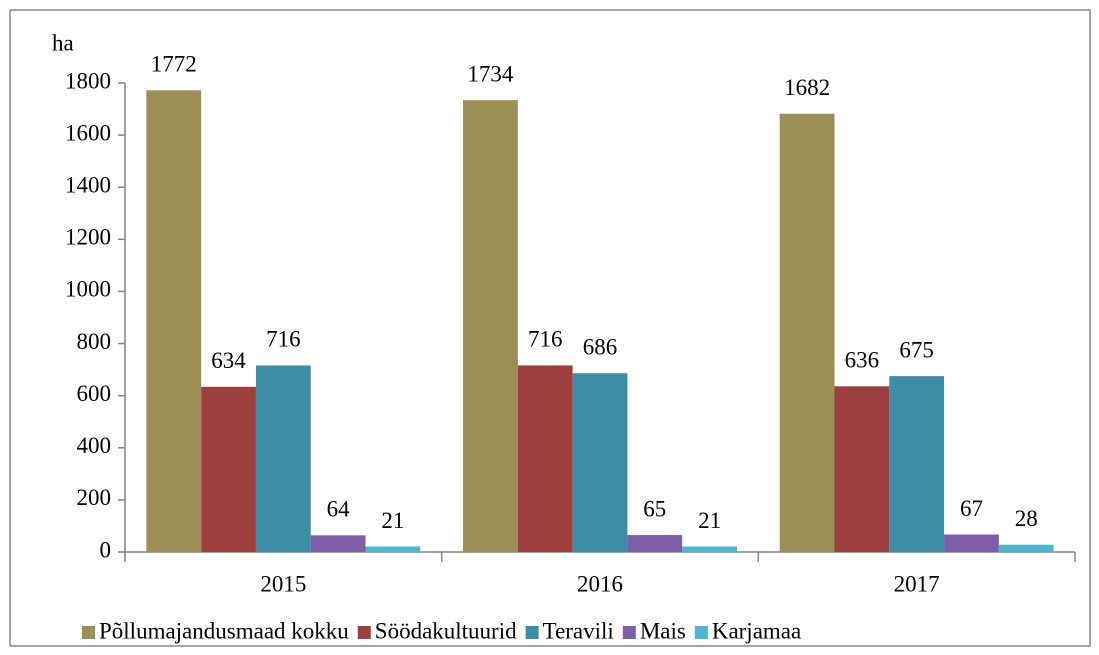 This screenshot has height=655, width=1099. I want to click on y-tick-label: 600, so click(94, 393).